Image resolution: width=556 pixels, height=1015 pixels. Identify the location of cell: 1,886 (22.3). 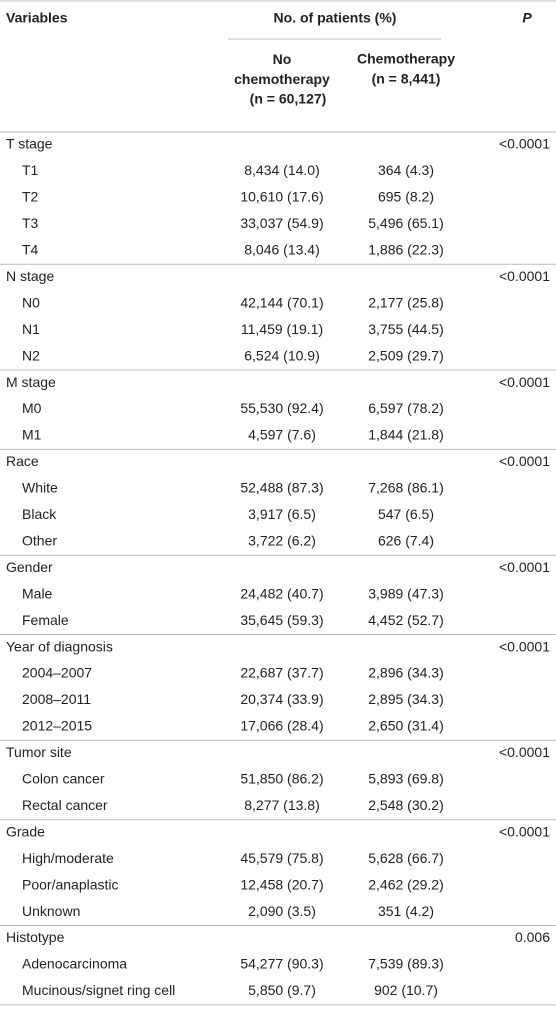
(406, 250).